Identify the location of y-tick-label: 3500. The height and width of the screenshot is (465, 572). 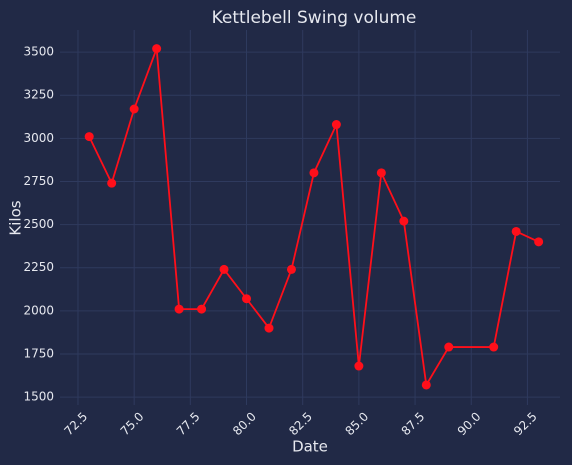
(38, 52).